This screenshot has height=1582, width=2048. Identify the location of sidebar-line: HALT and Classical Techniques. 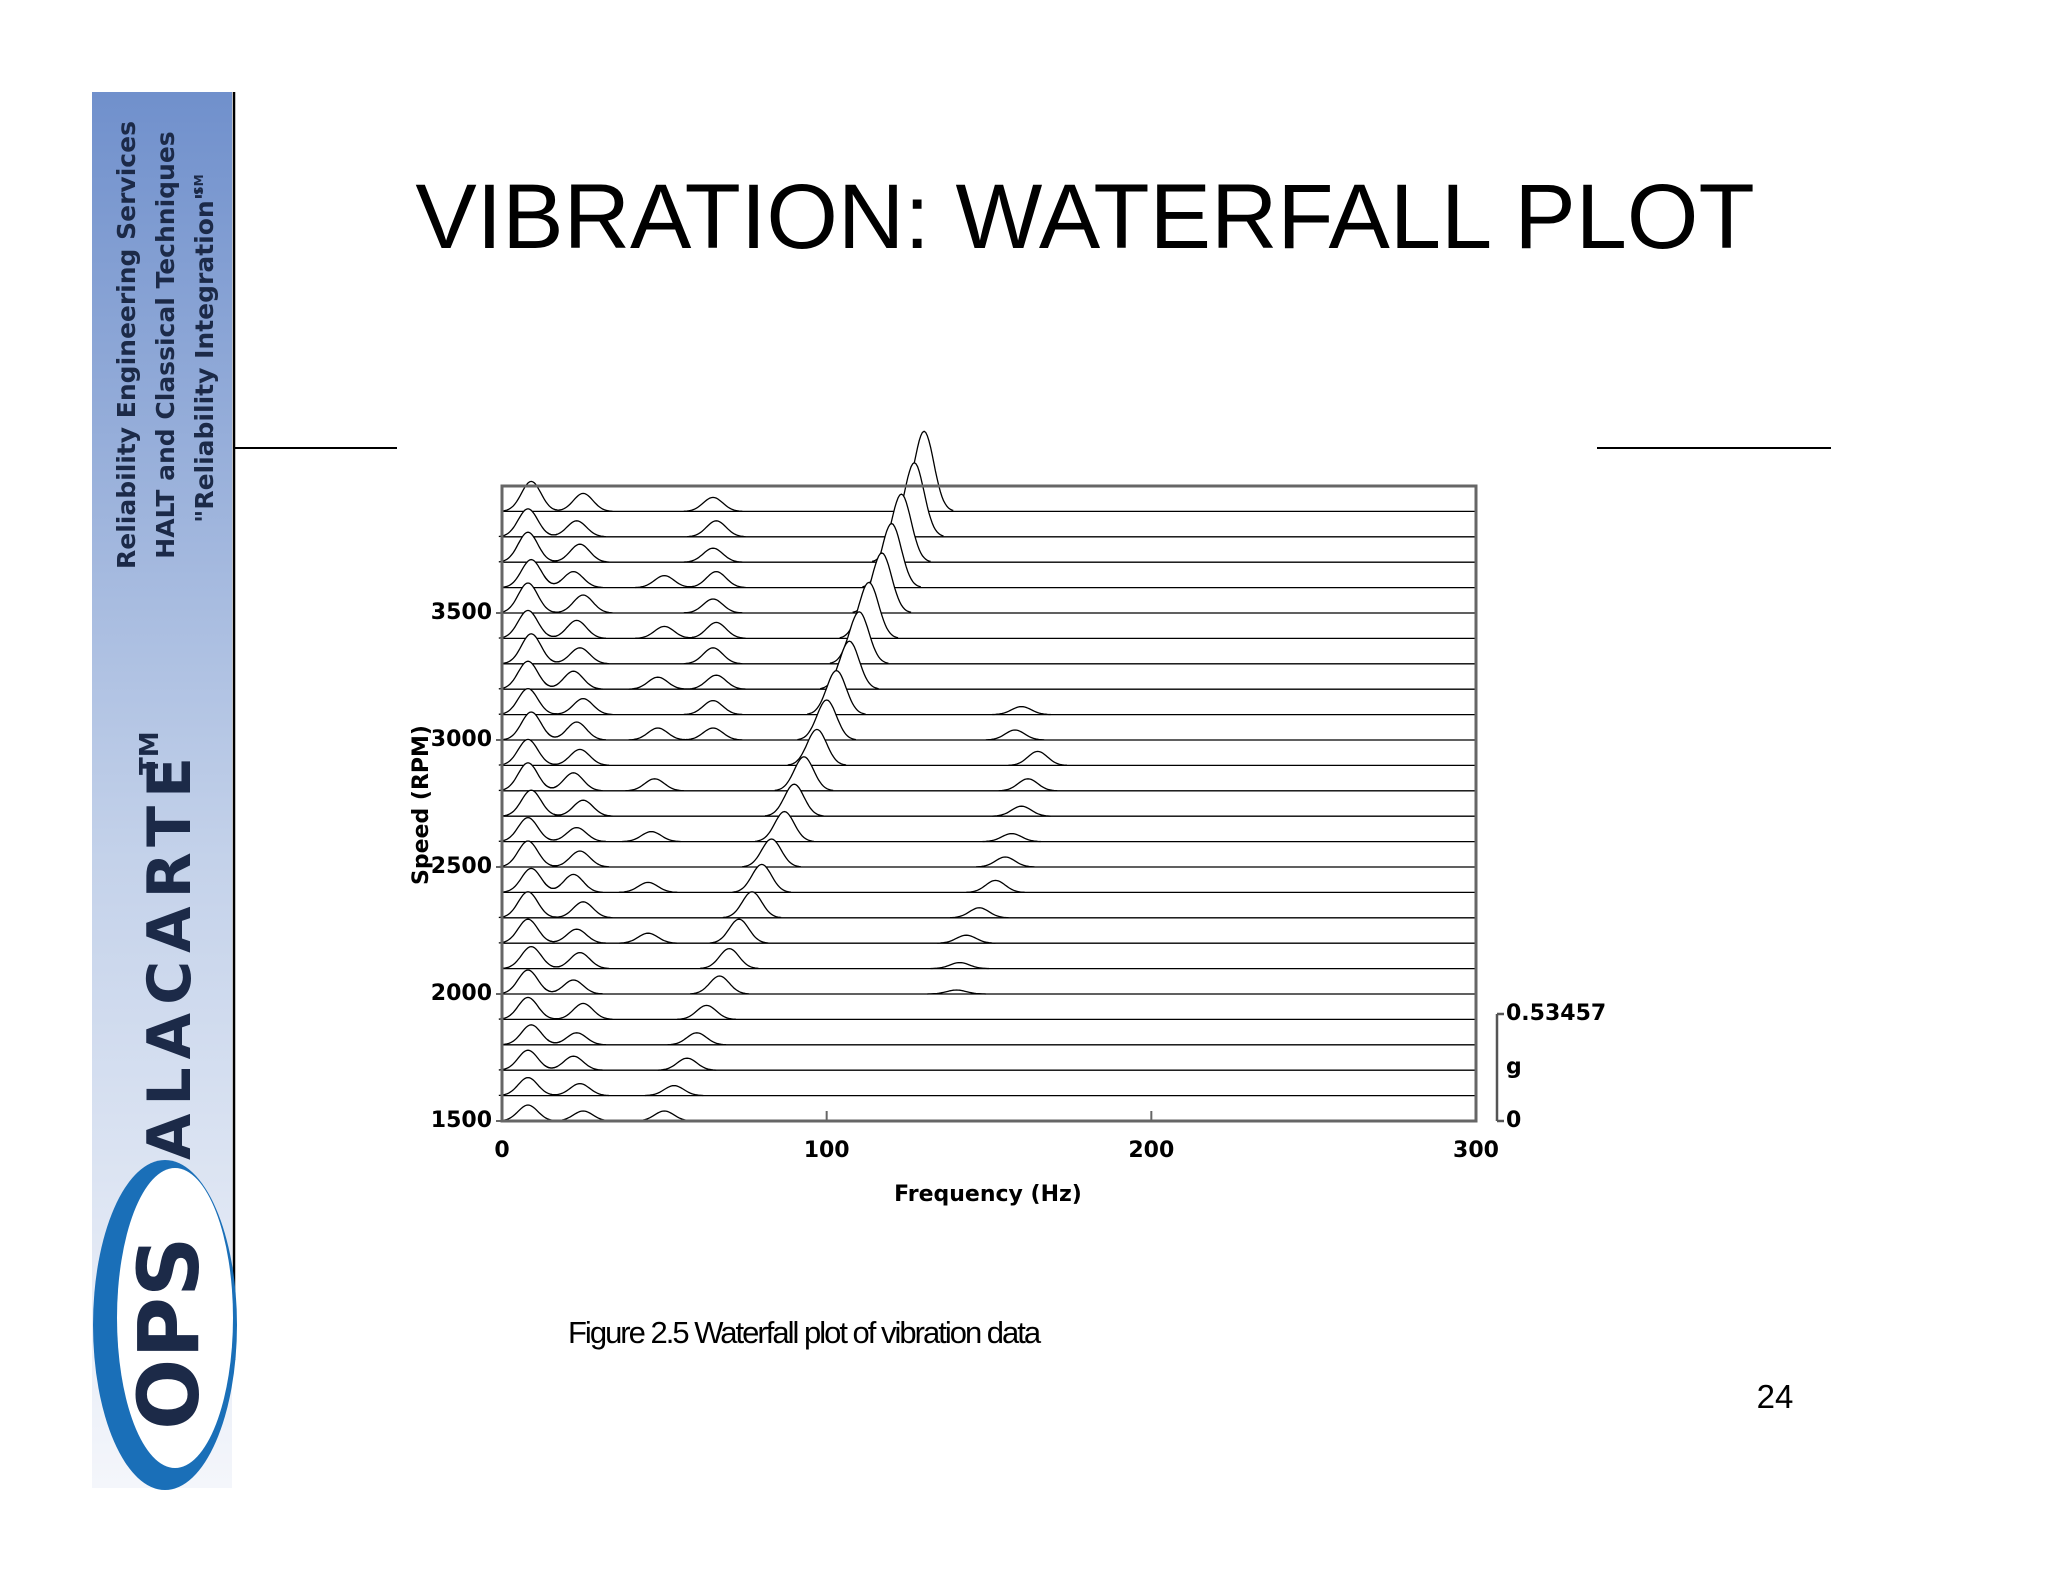
(165, 344).